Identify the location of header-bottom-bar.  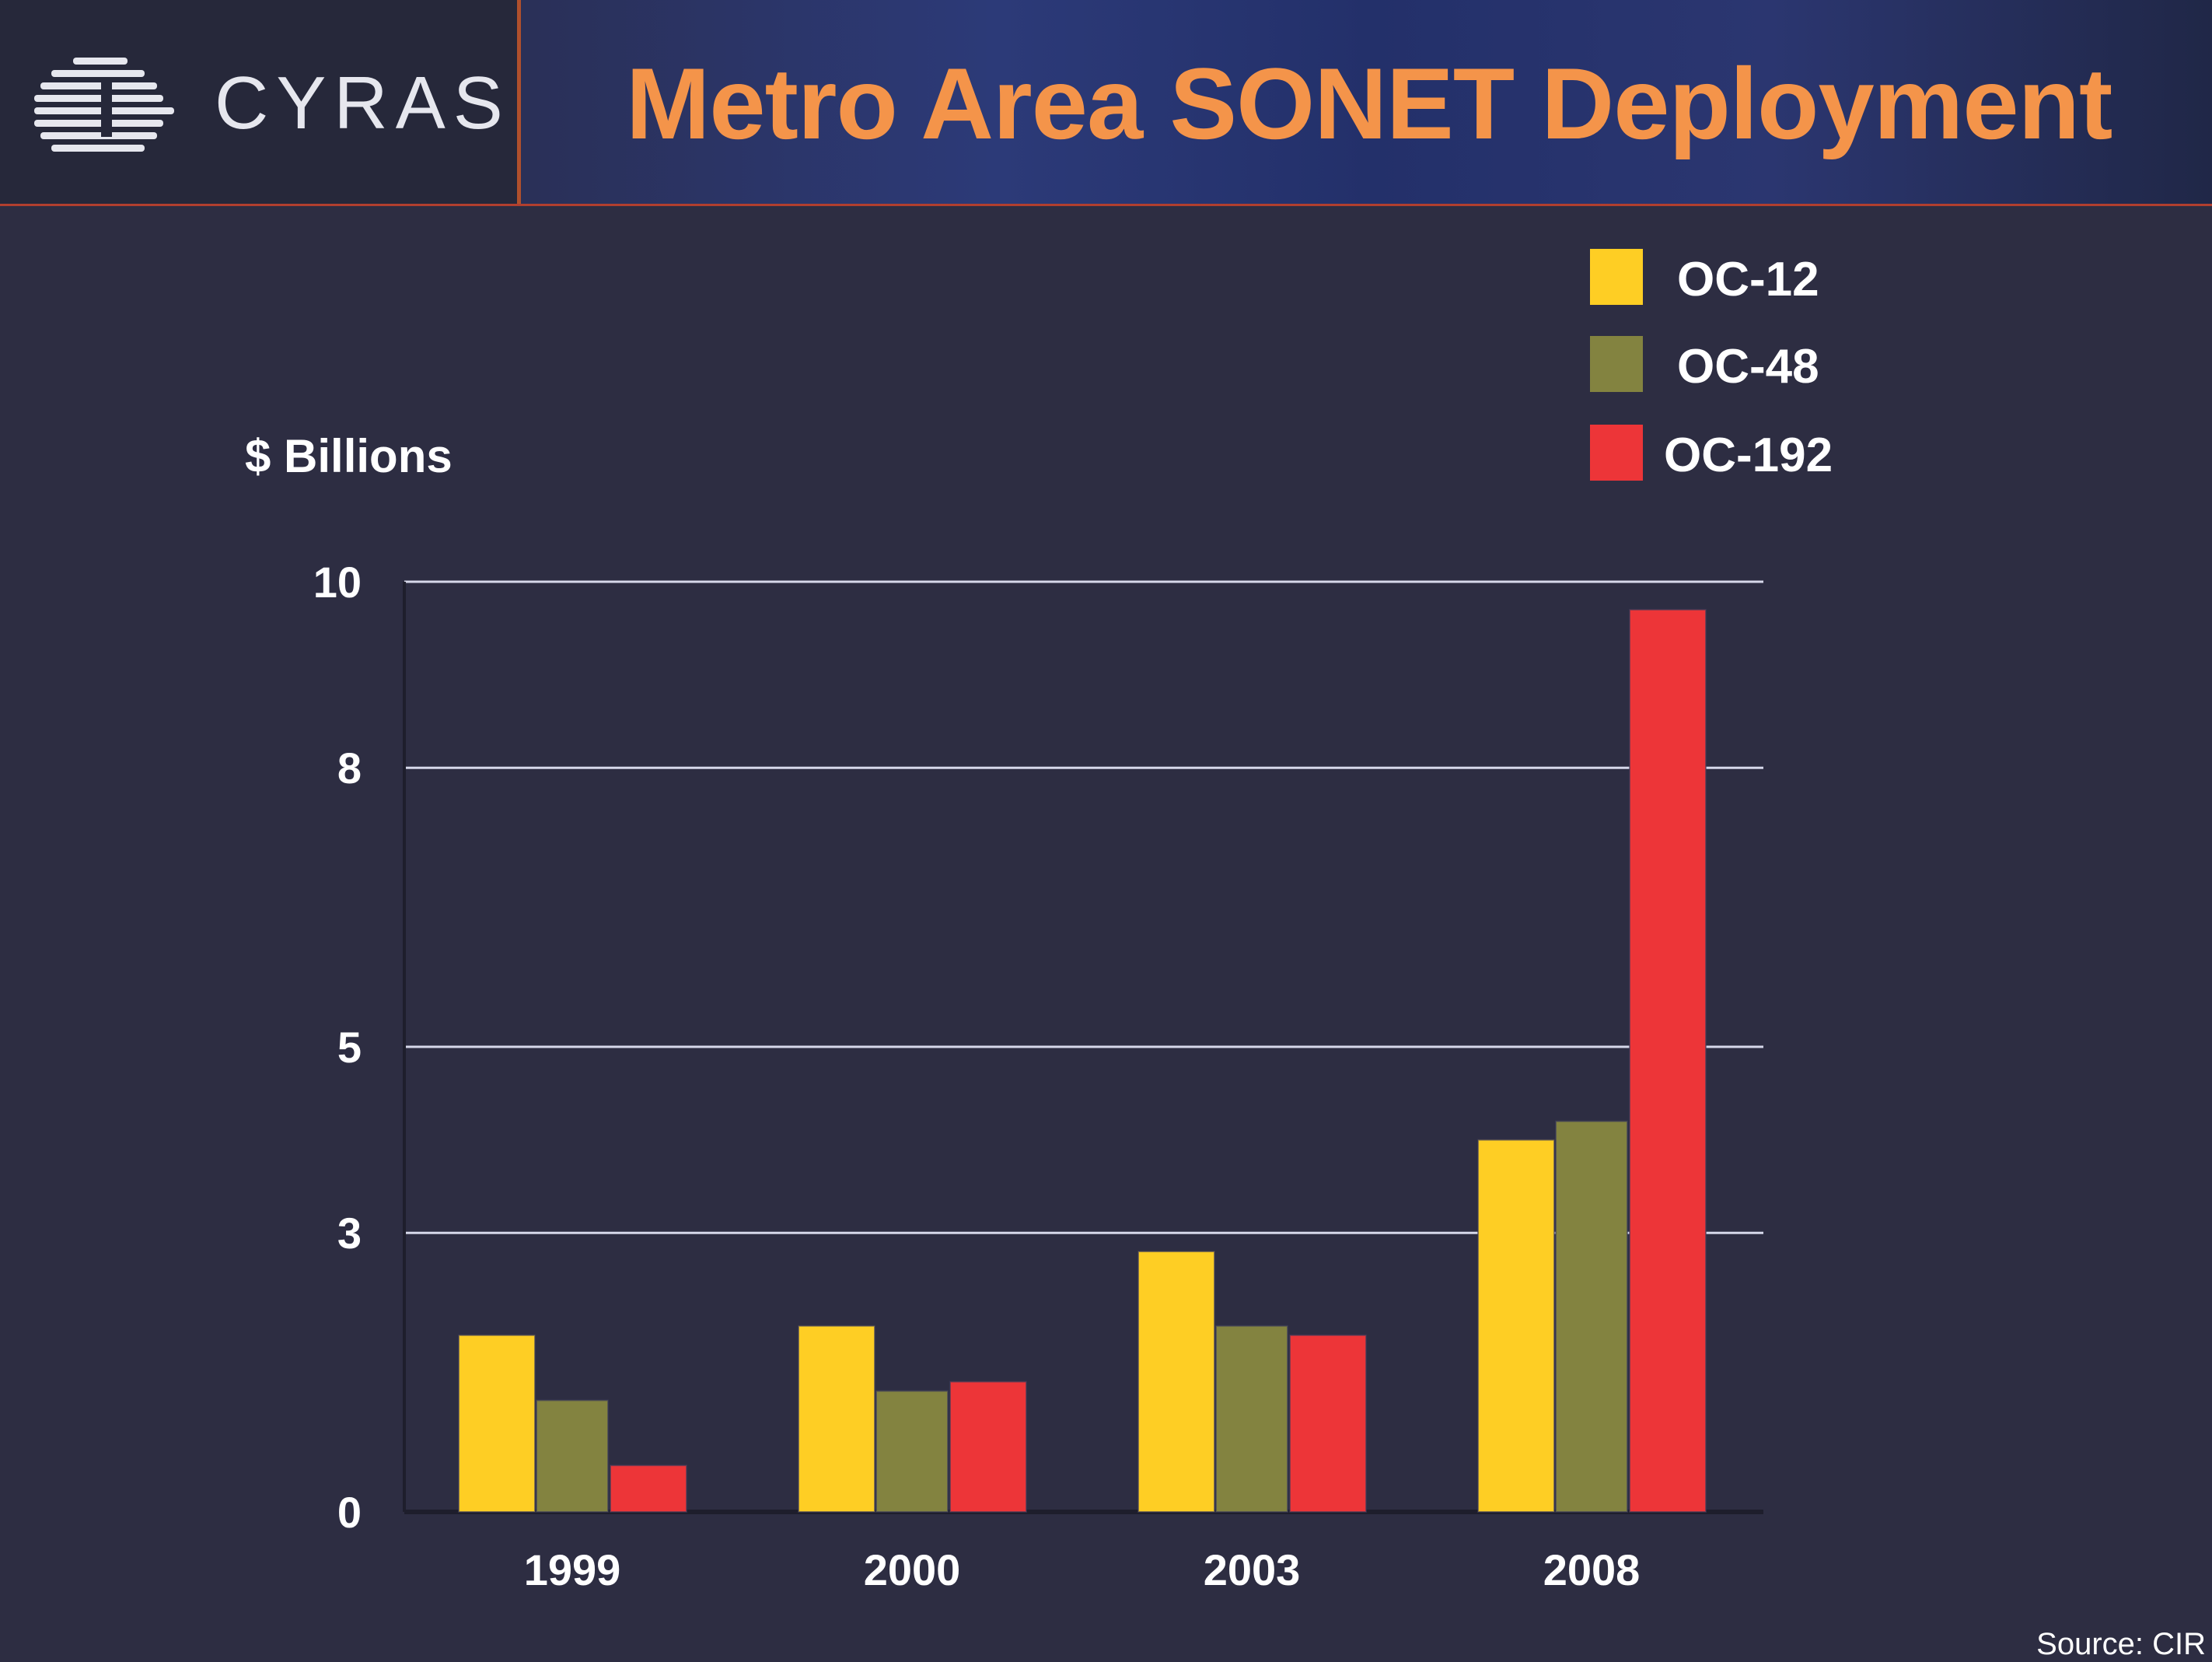
(1106, 205).